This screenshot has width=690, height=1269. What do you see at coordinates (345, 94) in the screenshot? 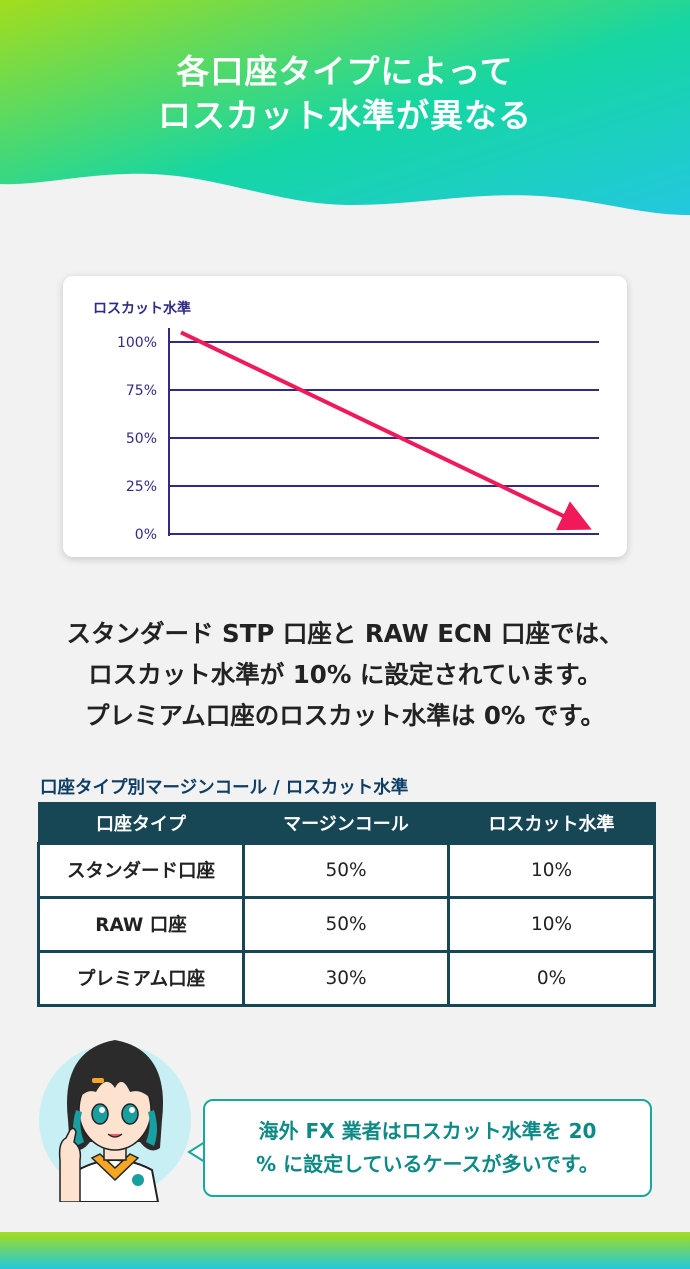
I see `page-title: 各口座タイプによって ロスカット水準が異なる` at bounding box center [345, 94].